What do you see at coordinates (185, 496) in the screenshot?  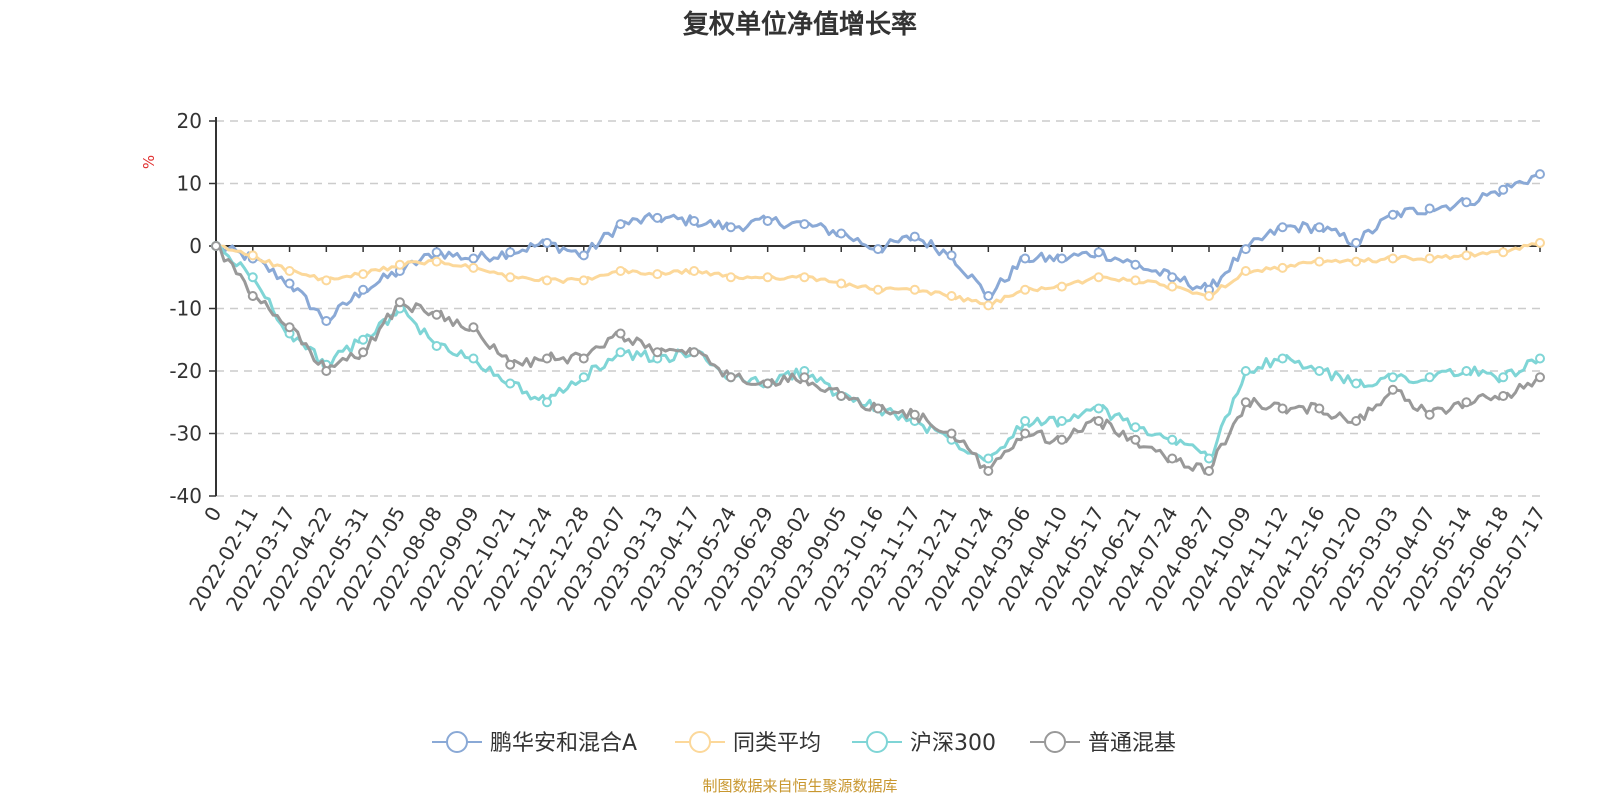 I see `y-tick-label: -40` at bounding box center [185, 496].